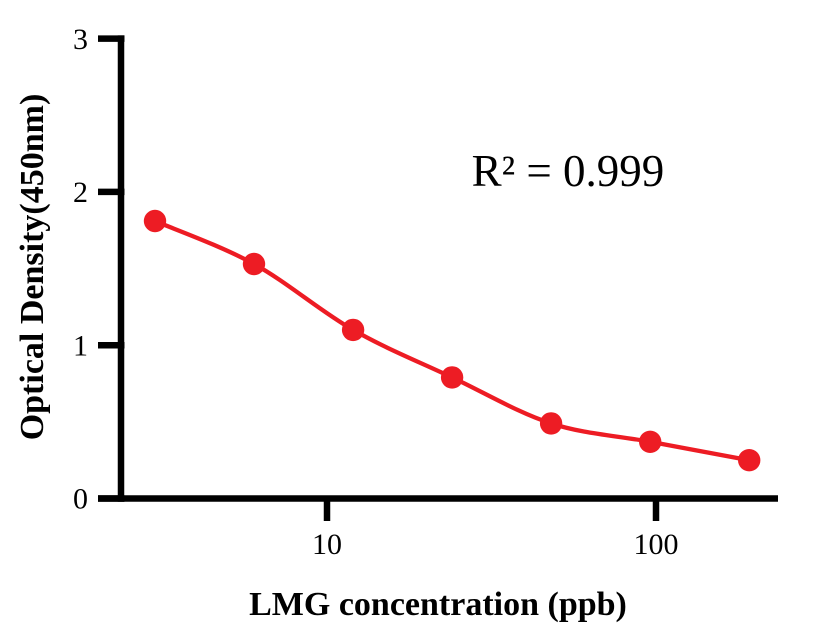 The height and width of the screenshot is (640, 816). I want to click on y-tick-label: 2, so click(80, 192).